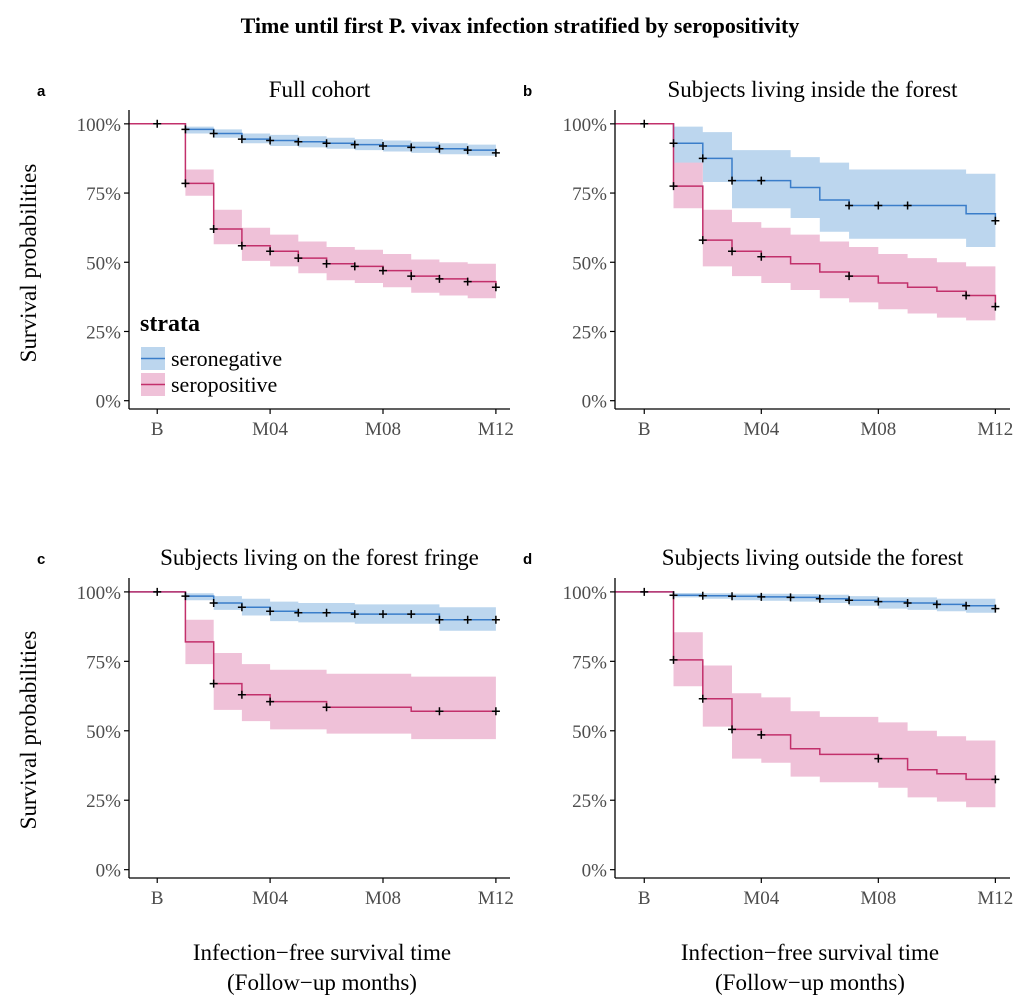 The width and height of the screenshot is (1030, 998). What do you see at coordinates (41, 559) in the screenshot?
I see `panel-letter-c: c` at bounding box center [41, 559].